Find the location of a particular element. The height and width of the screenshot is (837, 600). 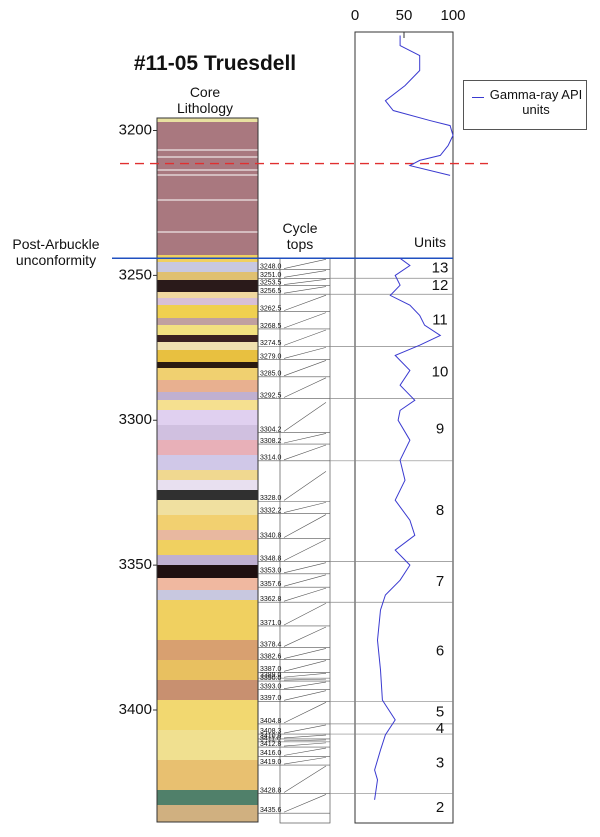

cycle-label: Cycle tops is located at coordinates (300, 236).